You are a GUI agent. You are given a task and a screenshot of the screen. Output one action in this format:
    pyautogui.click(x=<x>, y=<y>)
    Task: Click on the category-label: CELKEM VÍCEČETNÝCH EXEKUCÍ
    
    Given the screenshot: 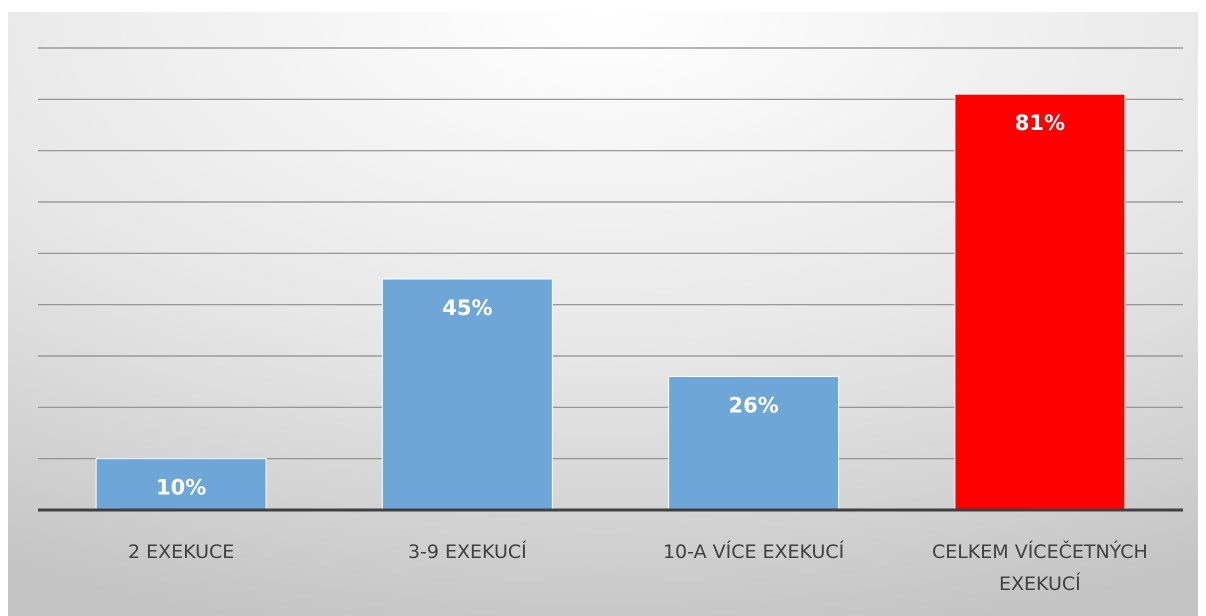 What is the action you would take?
    pyautogui.click(x=1040, y=567)
    